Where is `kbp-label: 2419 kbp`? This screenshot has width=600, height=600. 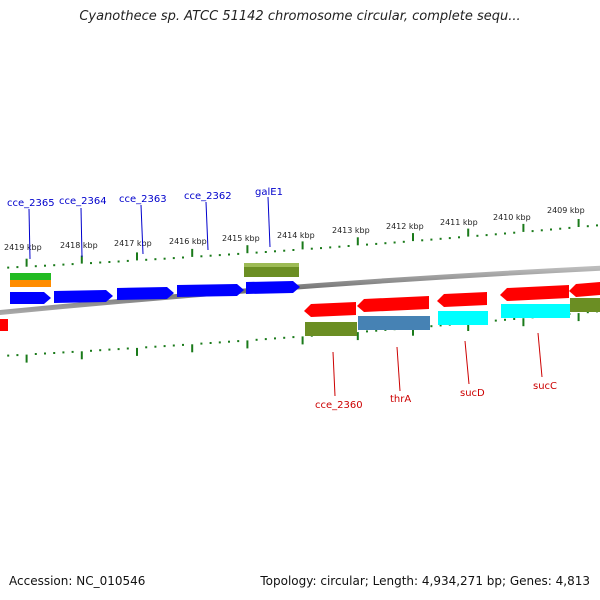 kbp-label: 2419 kbp is located at coordinates (23, 247).